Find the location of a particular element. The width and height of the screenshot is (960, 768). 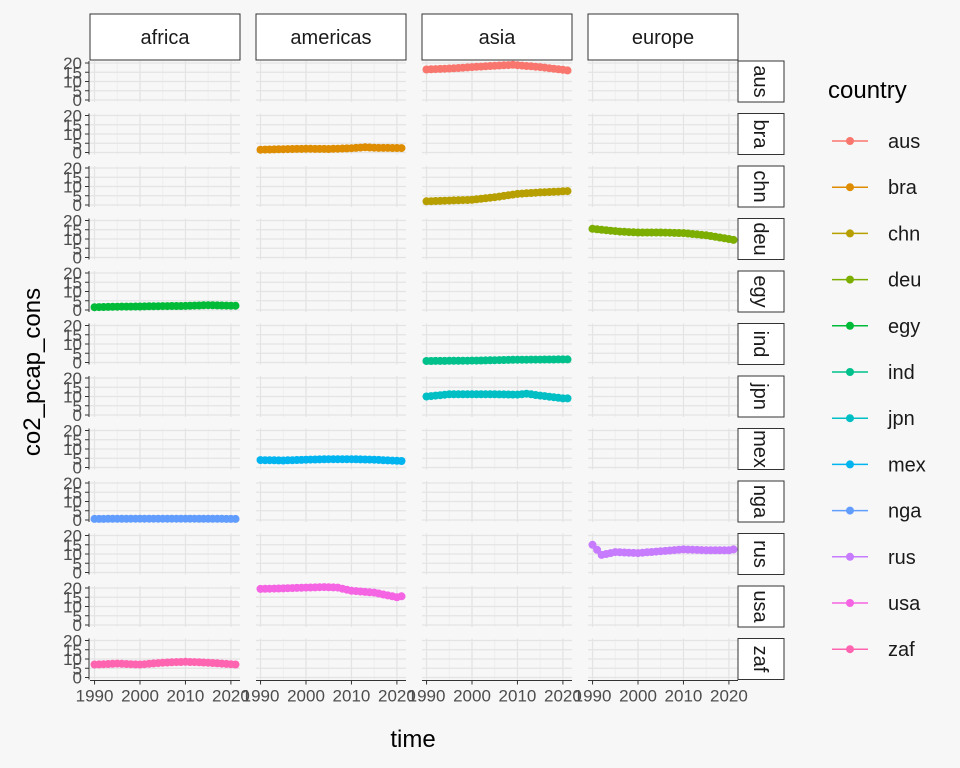

facet-panel-africa-bra is located at coordinates (165, 134).